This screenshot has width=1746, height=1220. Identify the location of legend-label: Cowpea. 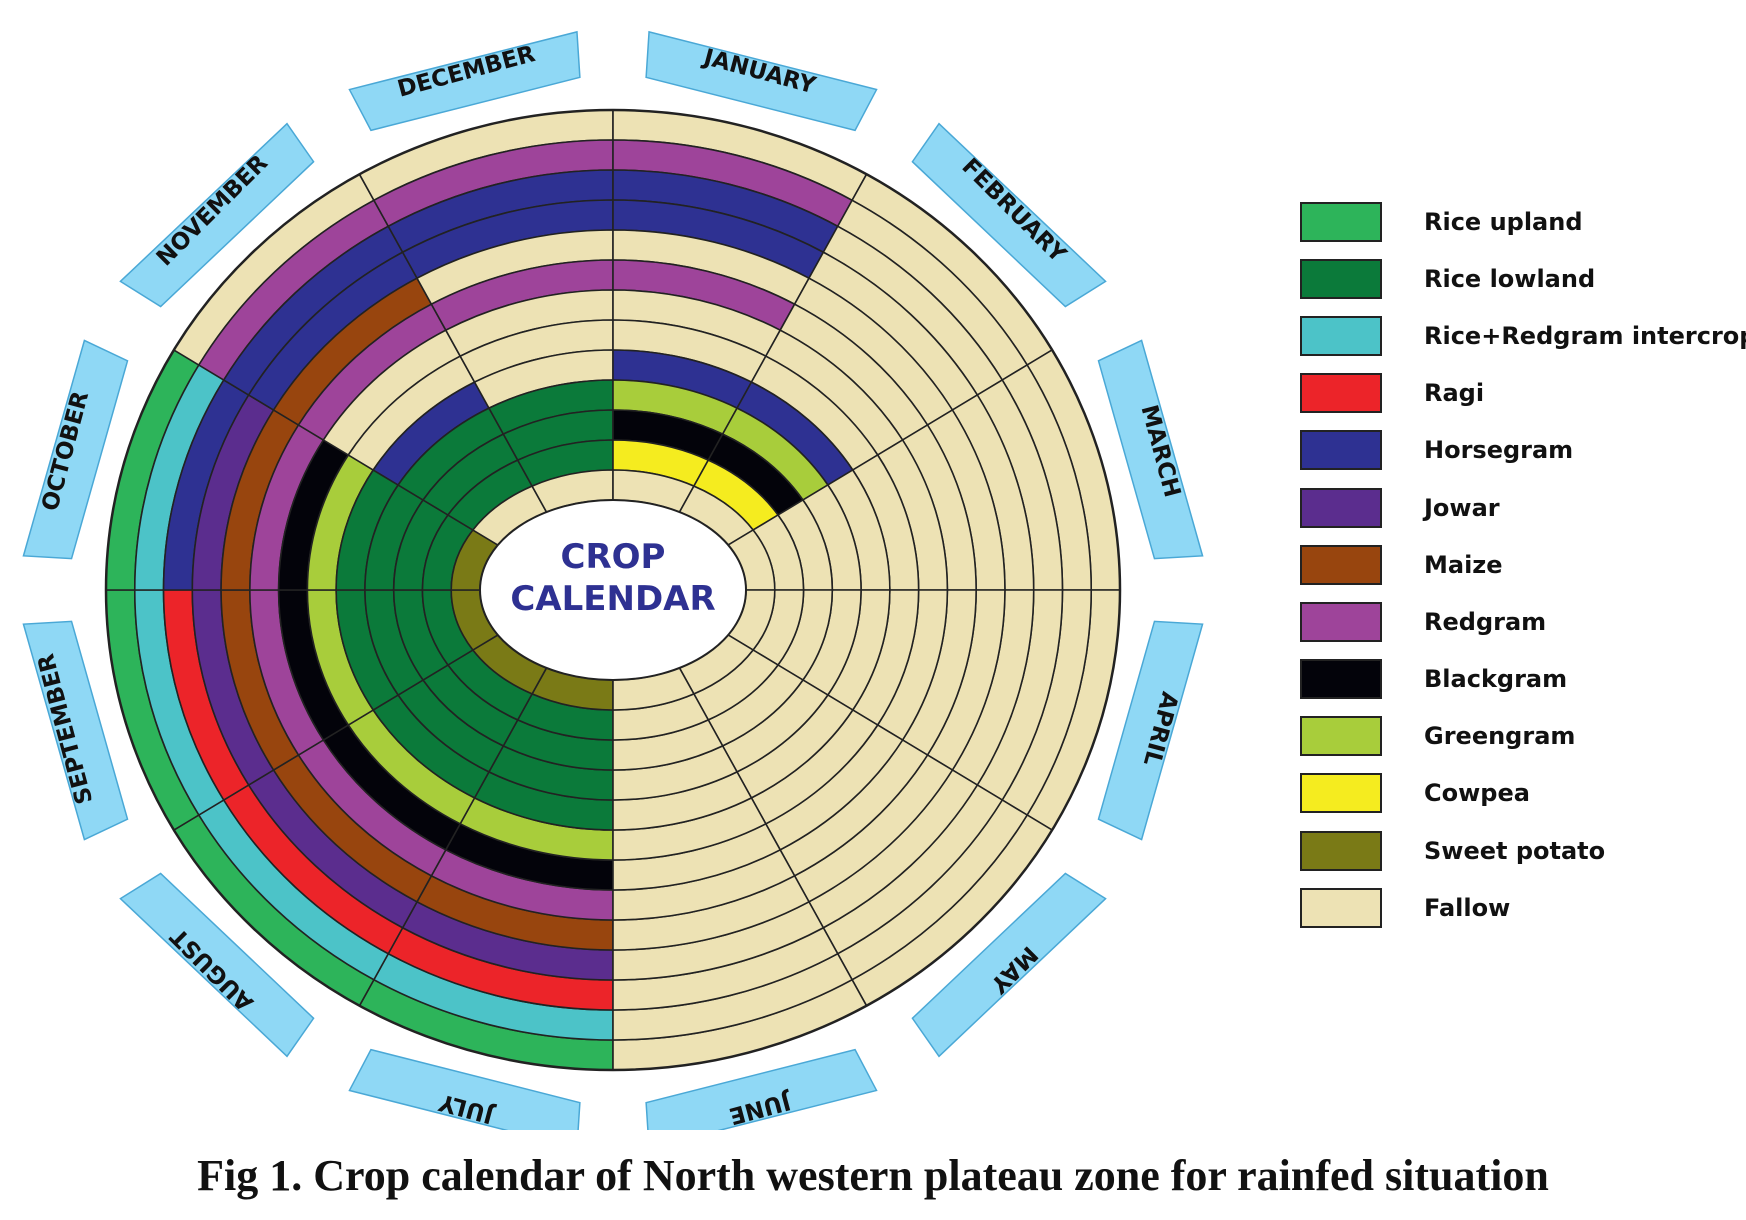
(1477, 793).